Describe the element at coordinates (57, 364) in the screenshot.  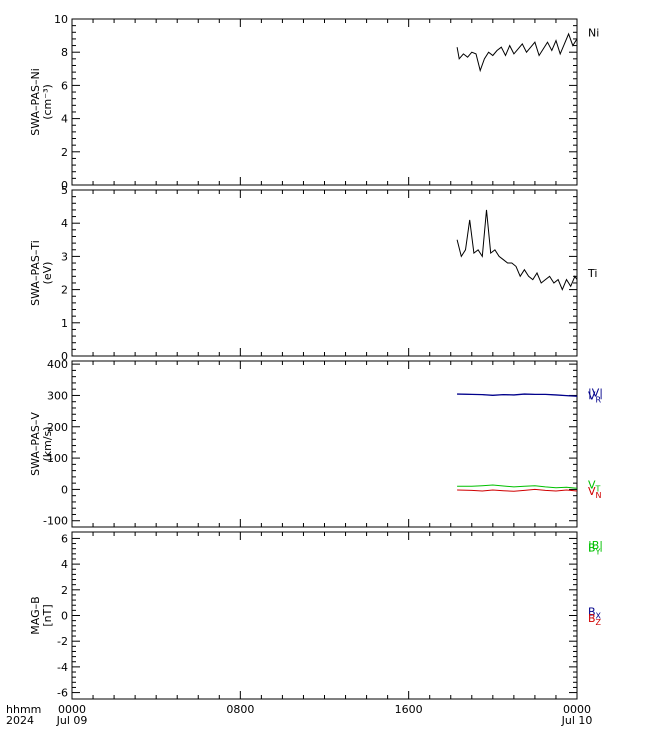
I see `y-tick-label: 400` at that location.